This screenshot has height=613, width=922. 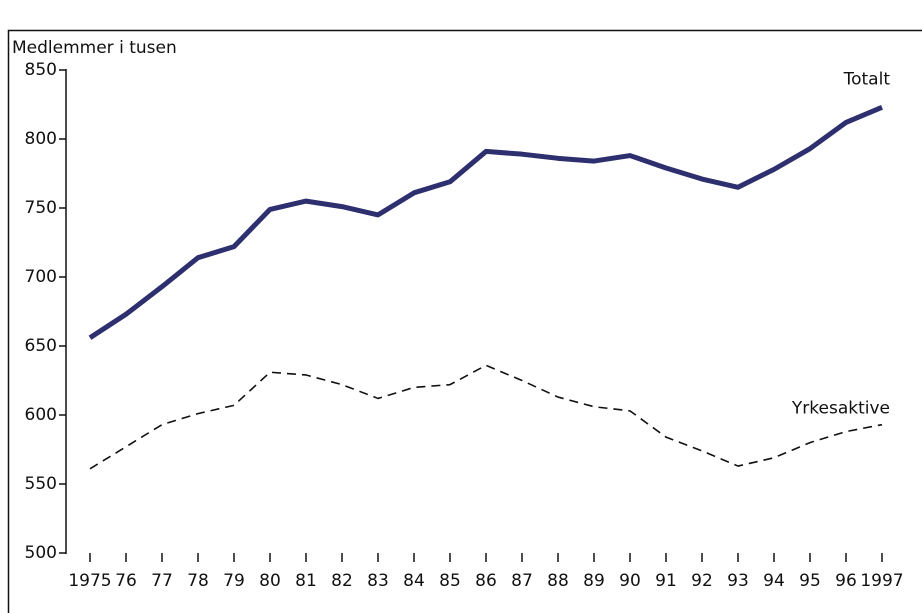 What do you see at coordinates (594, 581) in the screenshot?
I see `x-tick-label: 89` at bounding box center [594, 581].